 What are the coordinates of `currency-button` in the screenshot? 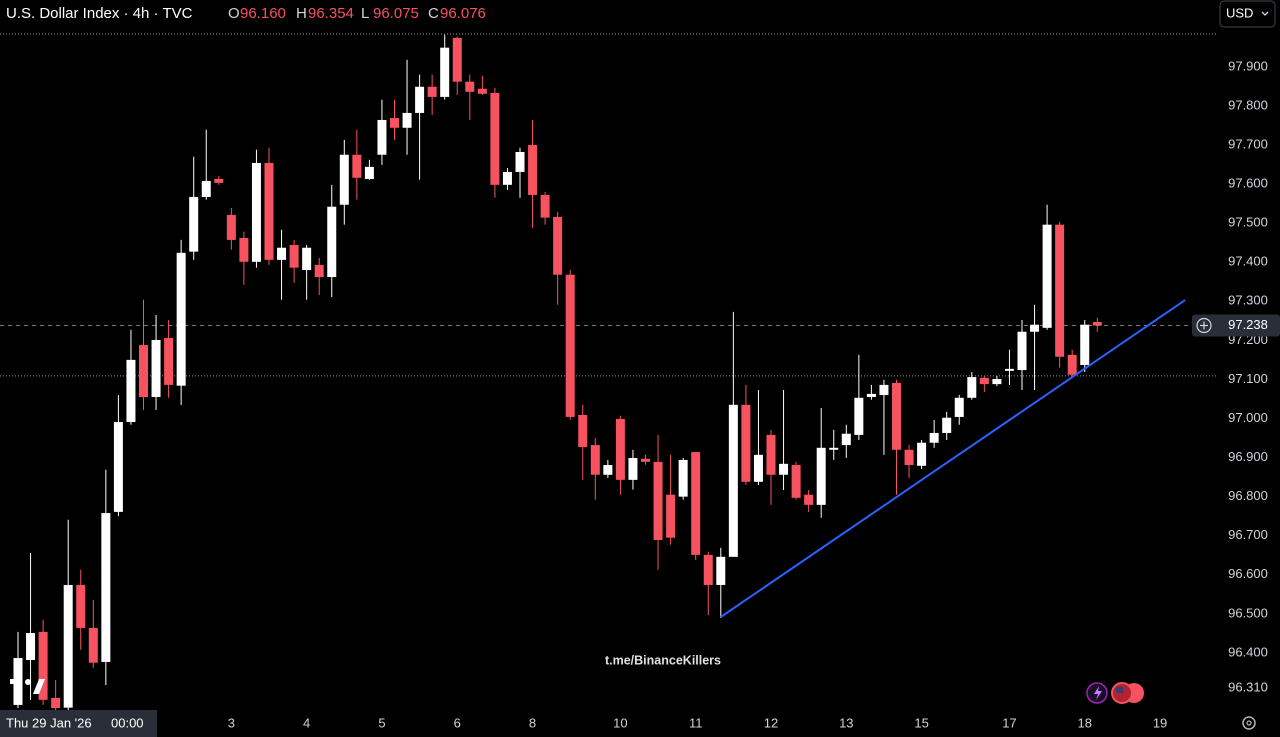 It's located at (1247, 14).